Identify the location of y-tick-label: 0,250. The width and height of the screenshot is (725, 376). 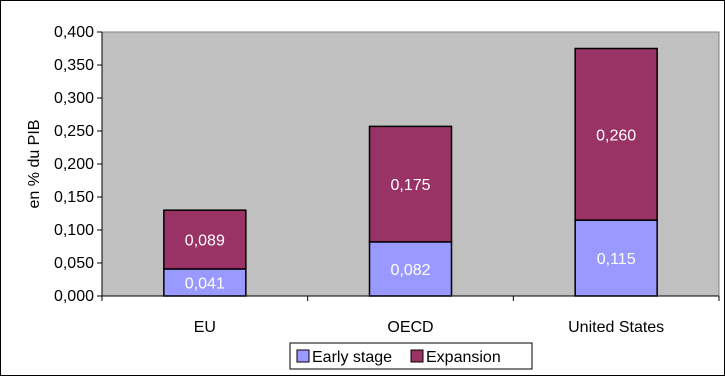
(74, 131).